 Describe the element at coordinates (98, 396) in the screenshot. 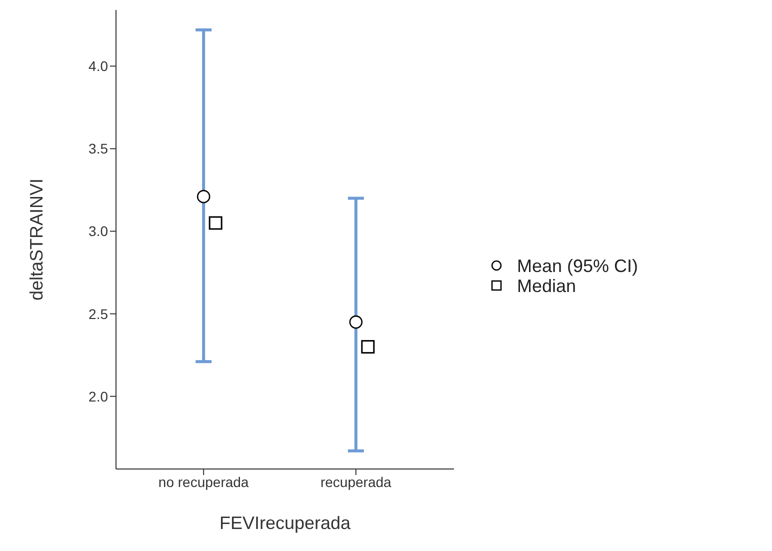

I see `y-tick-label: 2.0` at that location.